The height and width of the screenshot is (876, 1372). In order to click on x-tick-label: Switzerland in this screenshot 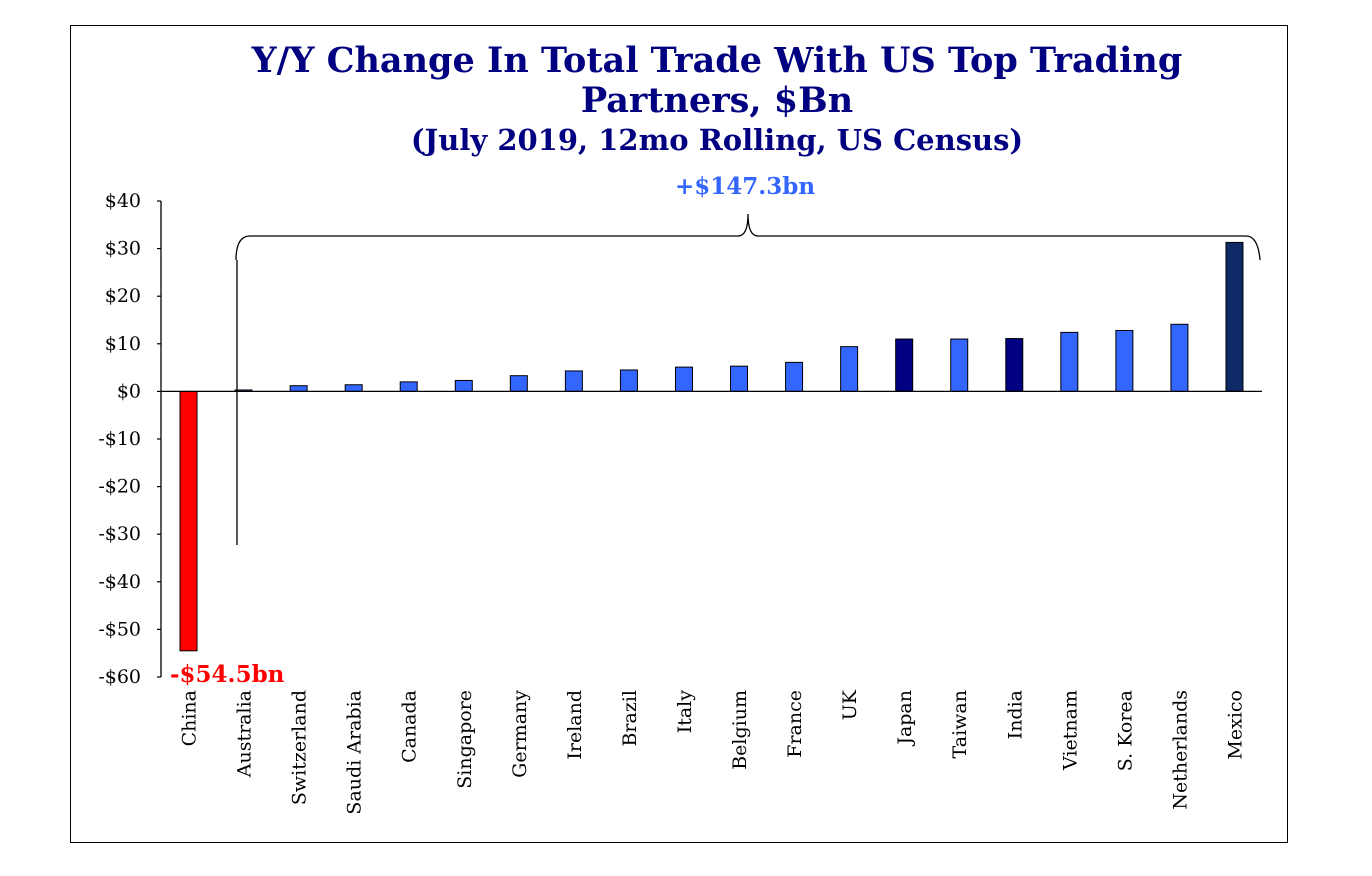, I will do `click(300, 747)`.